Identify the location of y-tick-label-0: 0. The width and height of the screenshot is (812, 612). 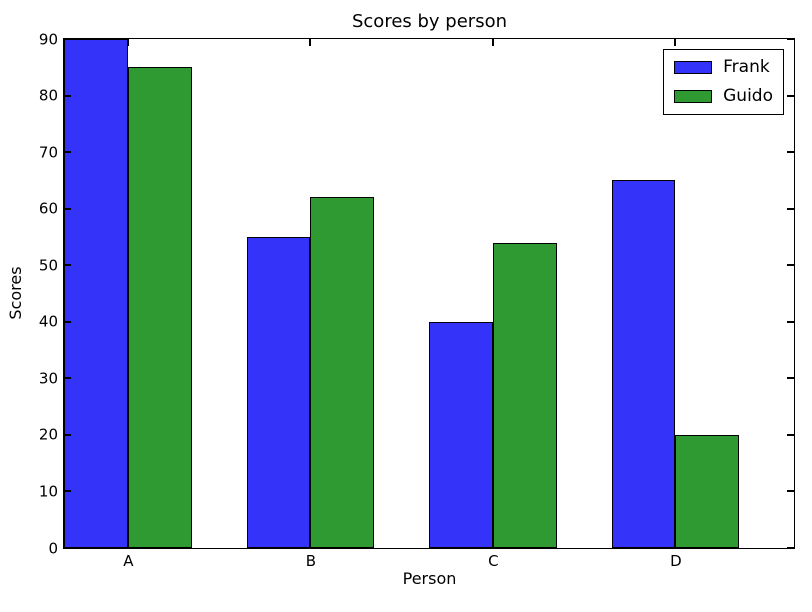
(53, 548).